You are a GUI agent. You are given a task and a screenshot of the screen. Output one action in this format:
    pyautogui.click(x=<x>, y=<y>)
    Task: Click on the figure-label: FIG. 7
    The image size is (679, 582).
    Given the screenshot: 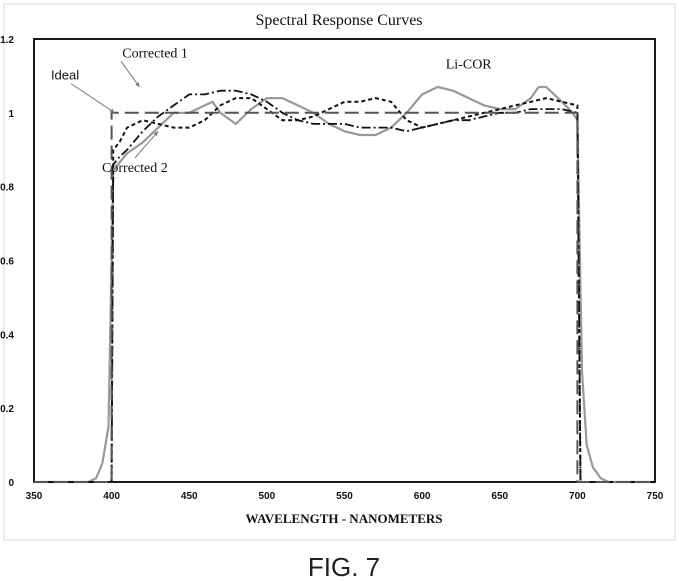 What is the action you would take?
    pyautogui.click(x=344, y=567)
    